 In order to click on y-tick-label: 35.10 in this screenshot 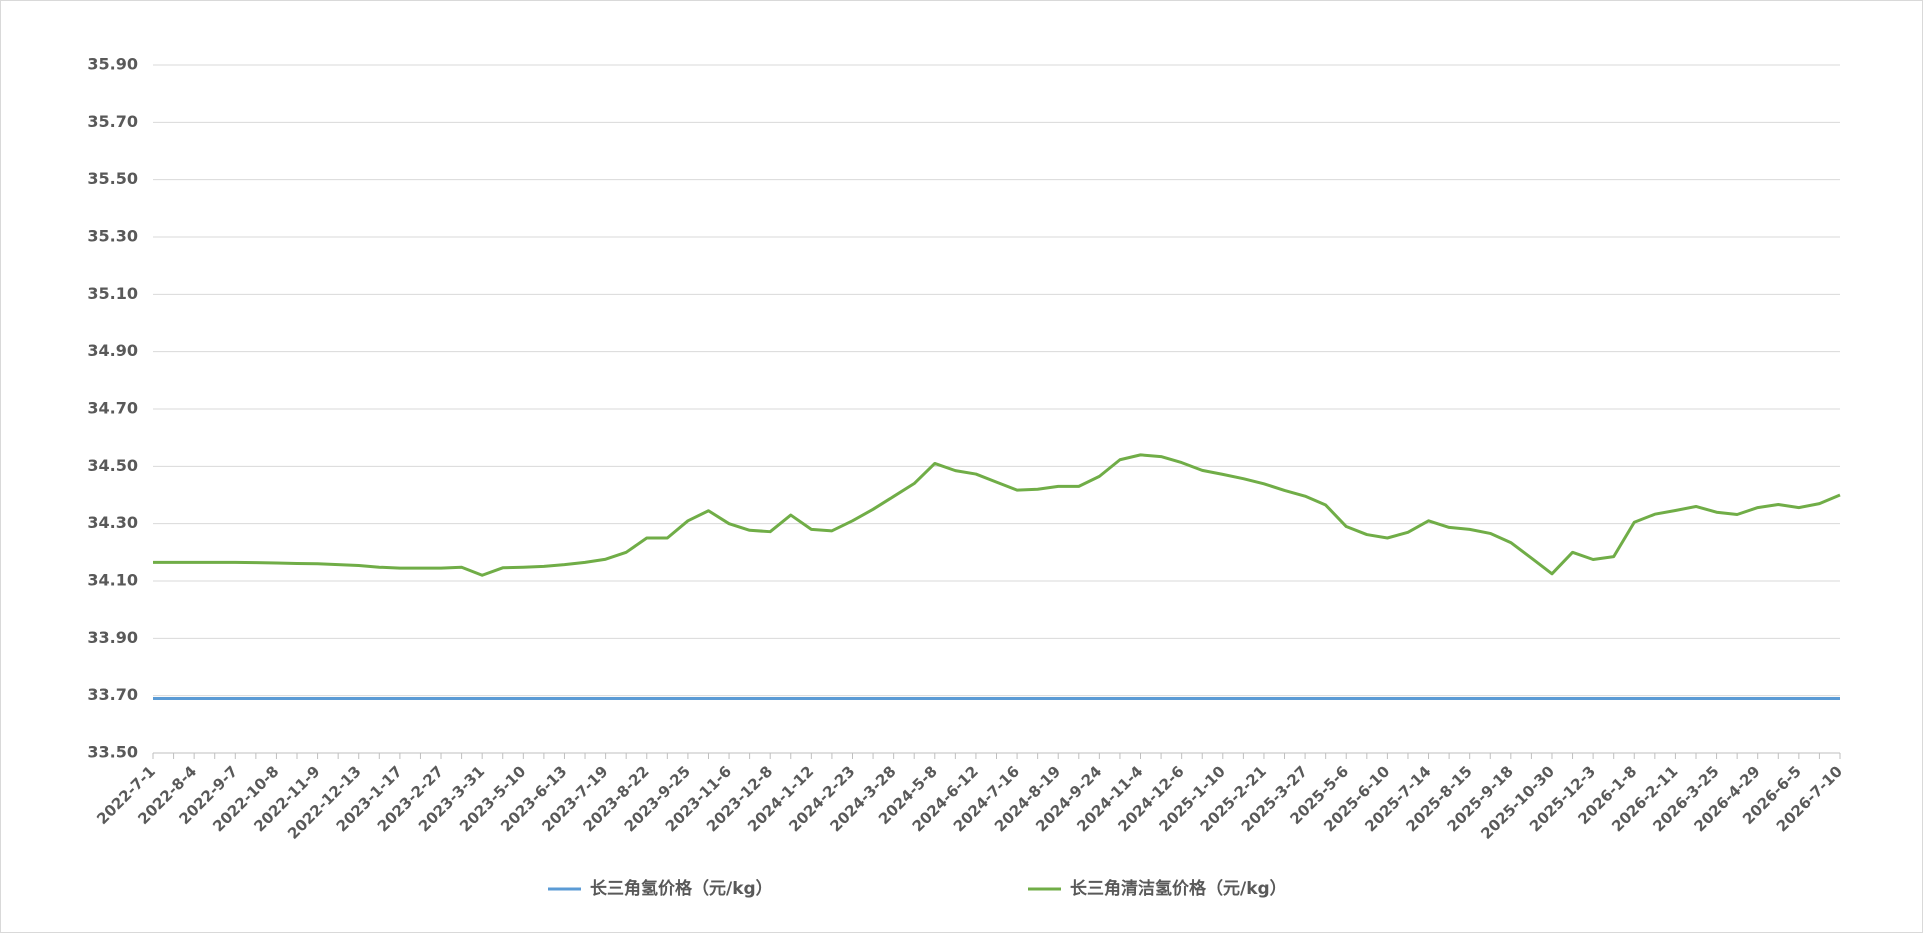, I will do `click(112, 293)`.